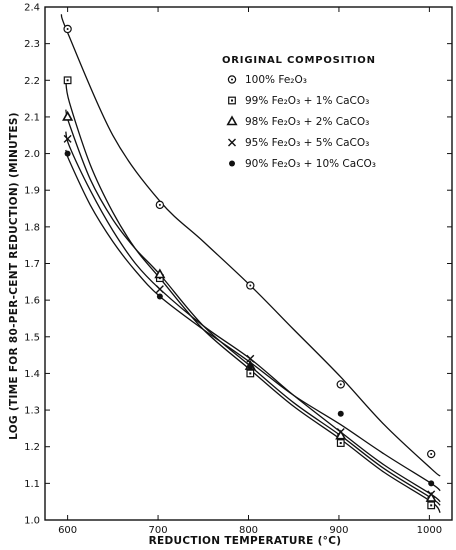 This screenshot has width=456, height=550. Describe the element at coordinates (158, 530) in the screenshot. I see `x-tick-label: 700` at that location.